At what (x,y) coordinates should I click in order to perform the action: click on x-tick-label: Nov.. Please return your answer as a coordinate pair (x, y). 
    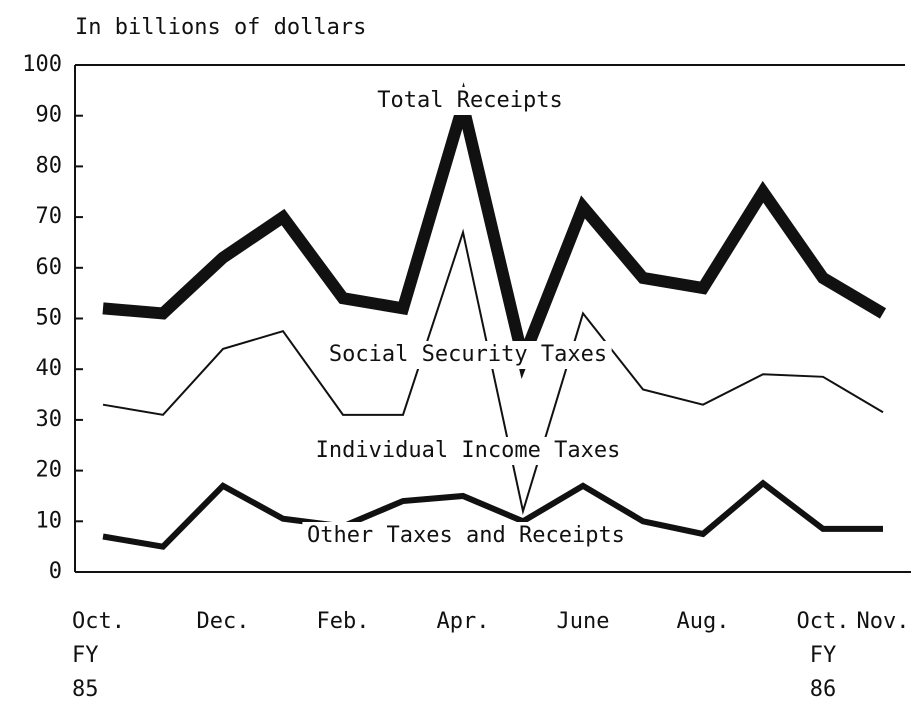
    Looking at the image, I should click on (883, 621).